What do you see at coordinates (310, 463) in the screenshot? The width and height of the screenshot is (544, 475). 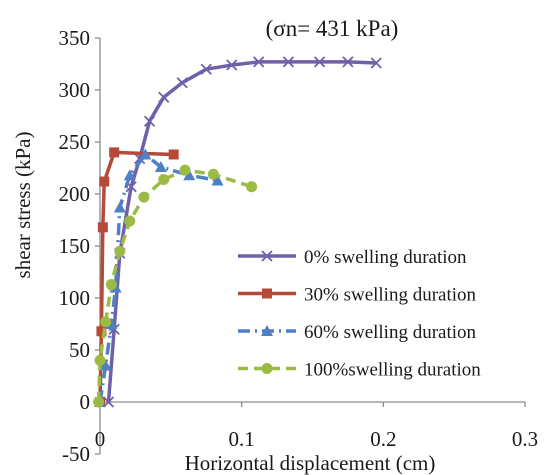 I see `x-axis-label: Horizontal displacement (cm)` at bounding box center [310, 463].